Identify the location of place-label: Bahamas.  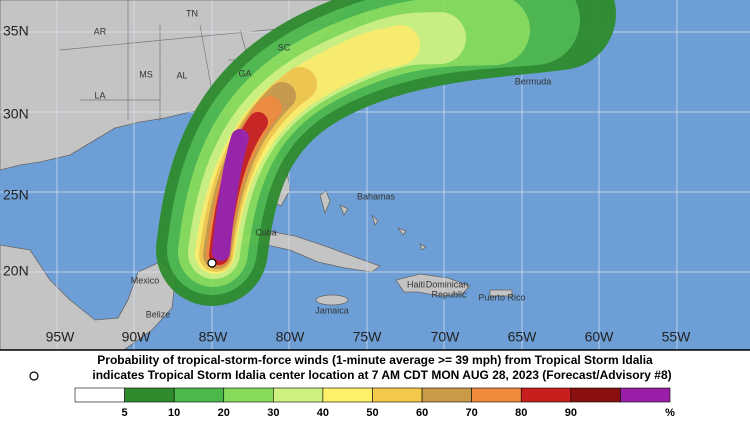
(376, 196).